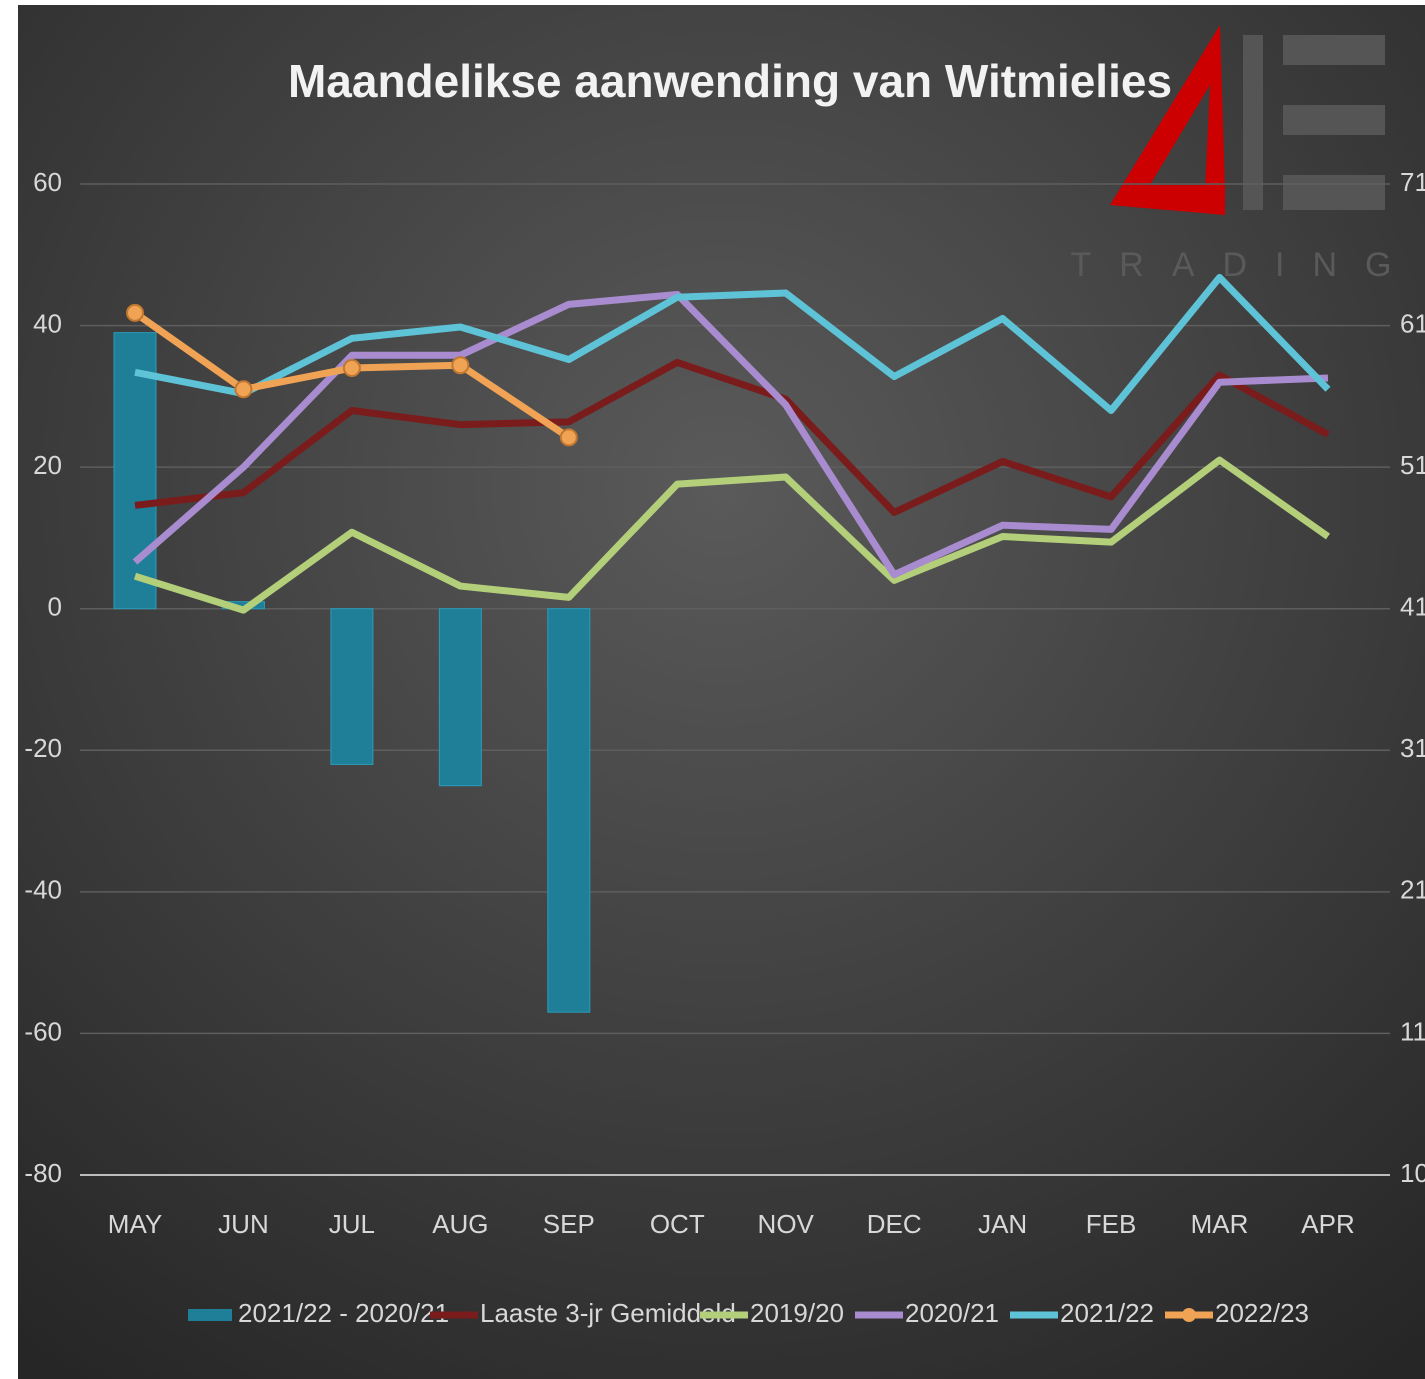 The image size is (1425, 1379). I want to click on x-tick-label: AUG, so click(460, 1224).